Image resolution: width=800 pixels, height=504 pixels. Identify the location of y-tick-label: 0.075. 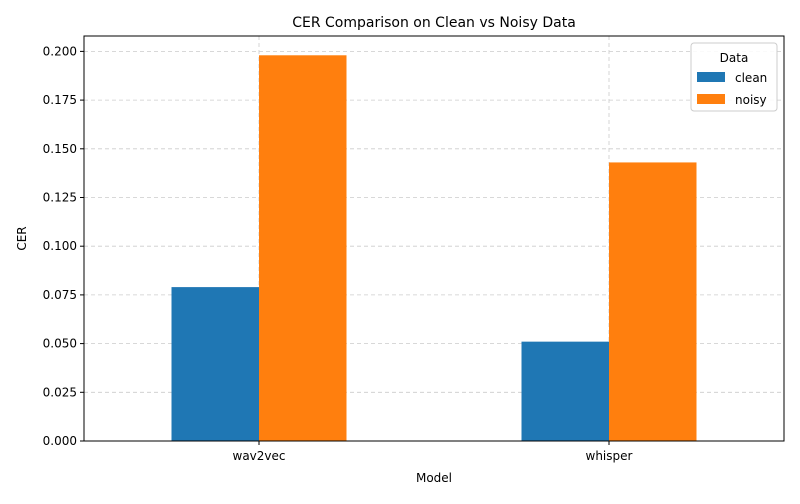
(60, 295).